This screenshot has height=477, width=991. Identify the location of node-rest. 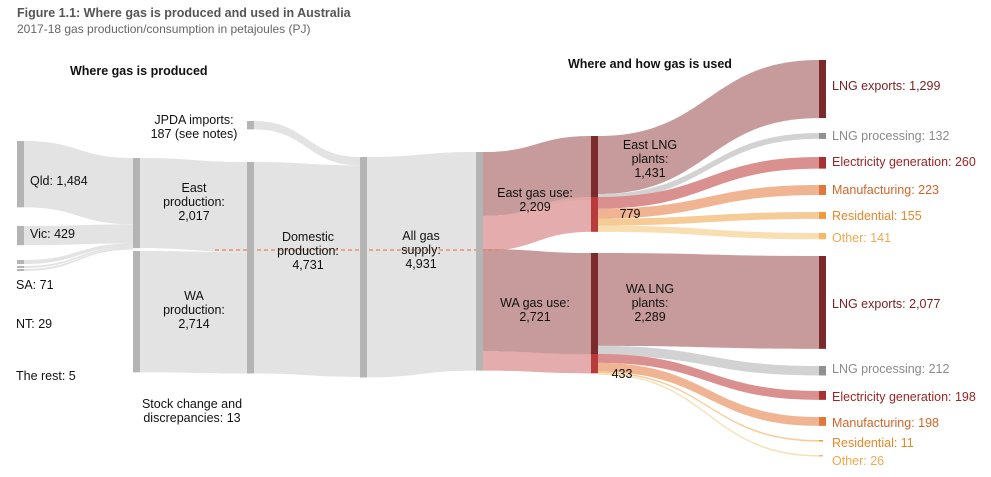
(20, 270).